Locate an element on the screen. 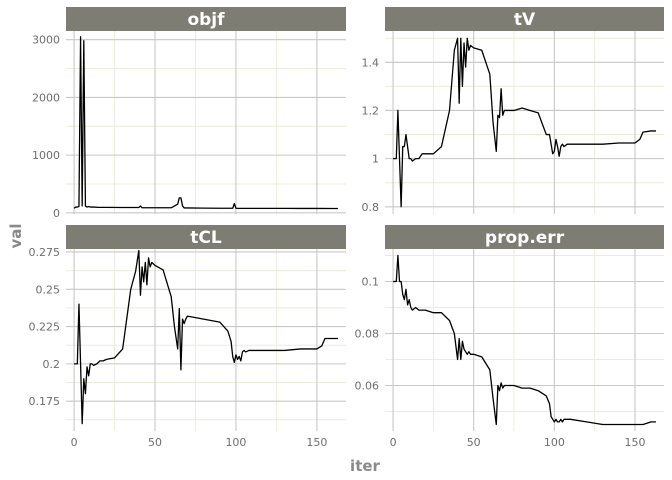  strip-prop-err is located at coordinates (524, 237).